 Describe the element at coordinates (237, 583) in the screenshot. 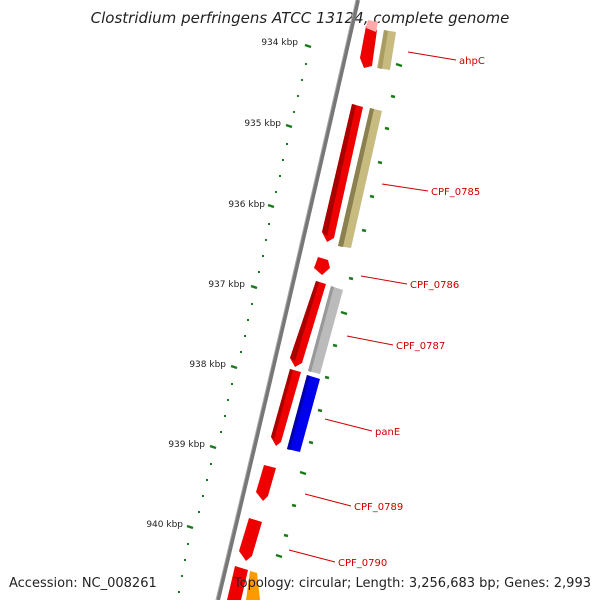

I see `gene-partial-arrow` at that location.